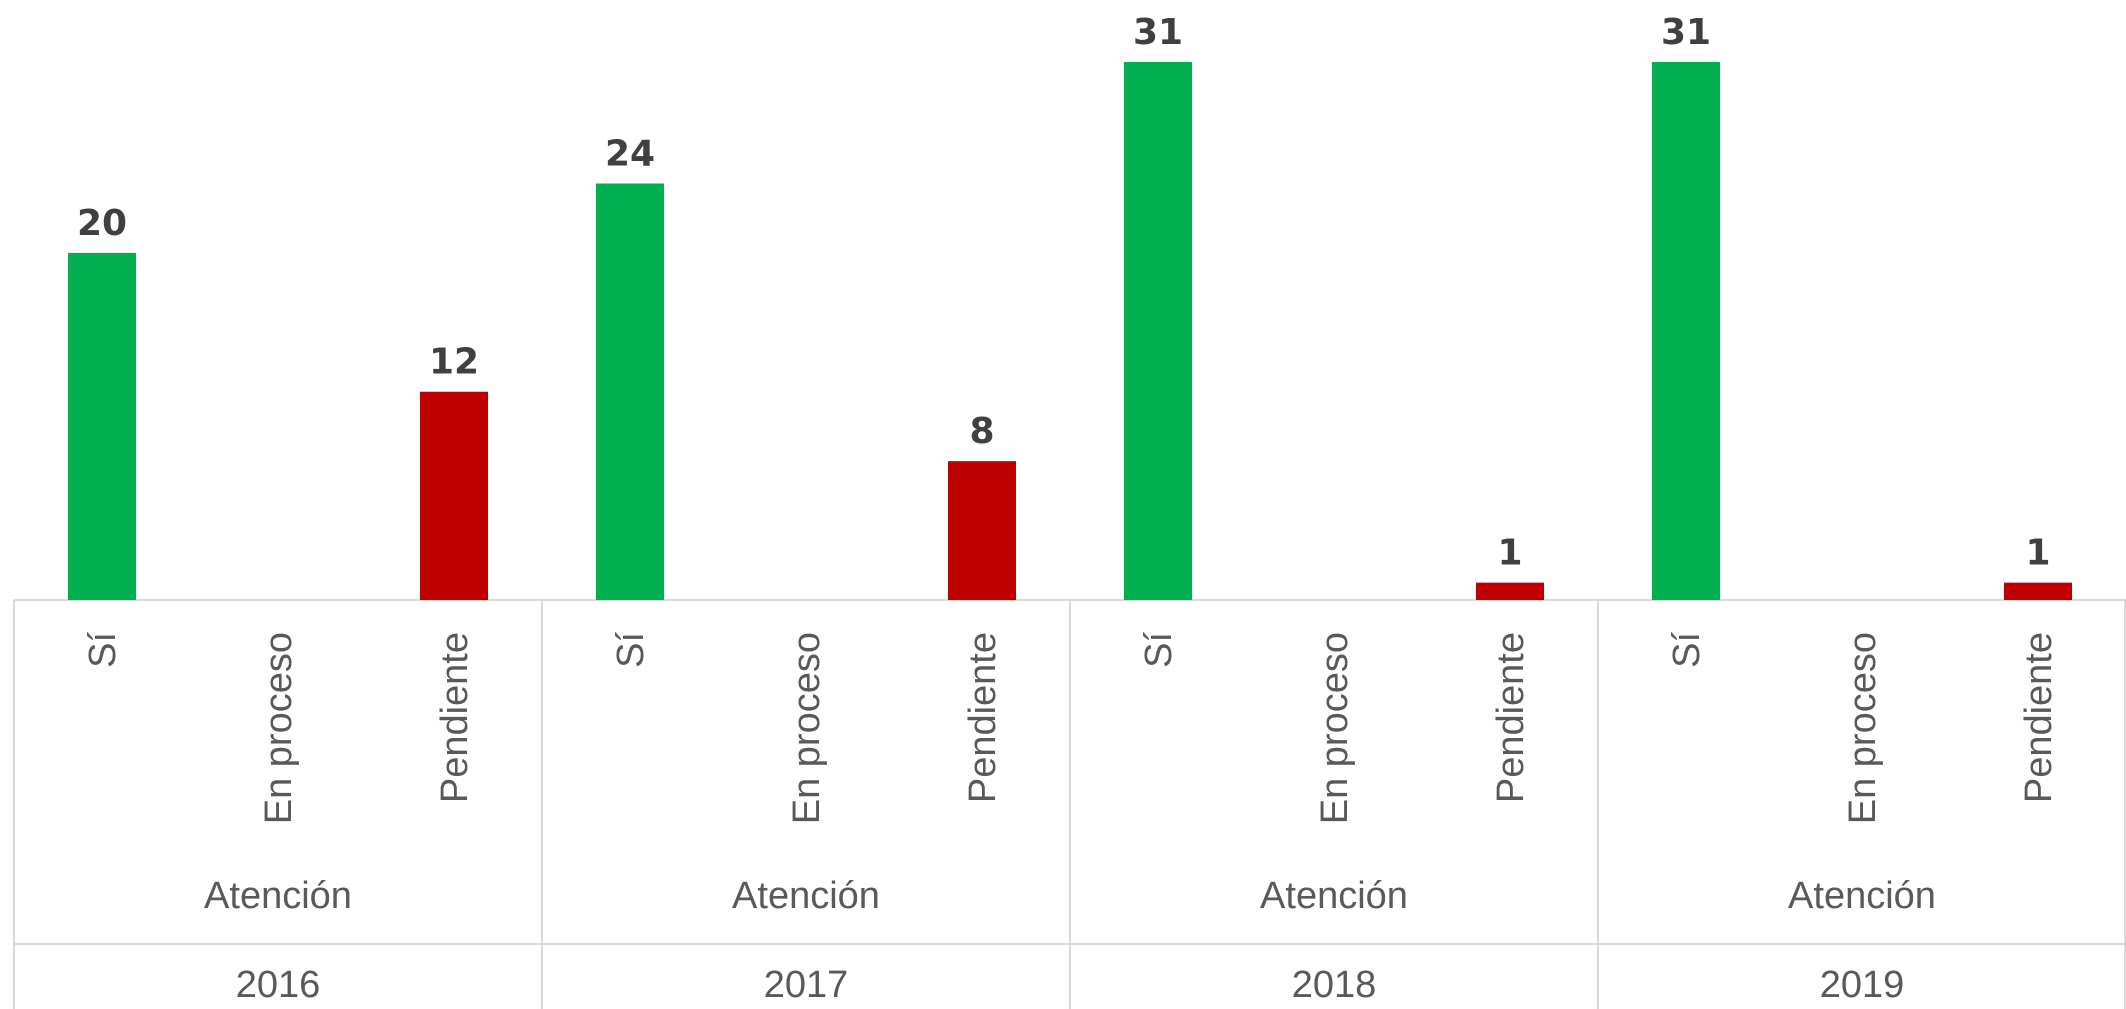 This screenshot has width=2126, height=1009. I want to click on year-label: 2016, so click(278, 985).